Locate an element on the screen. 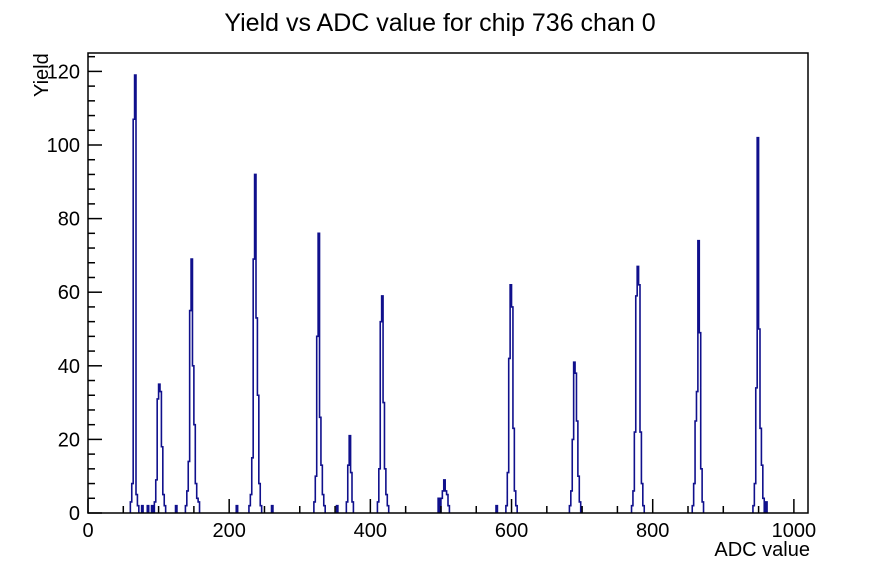 This screenshot has height=572, width=896. y-tick-label: 100 is located at coordinates (63, 146).